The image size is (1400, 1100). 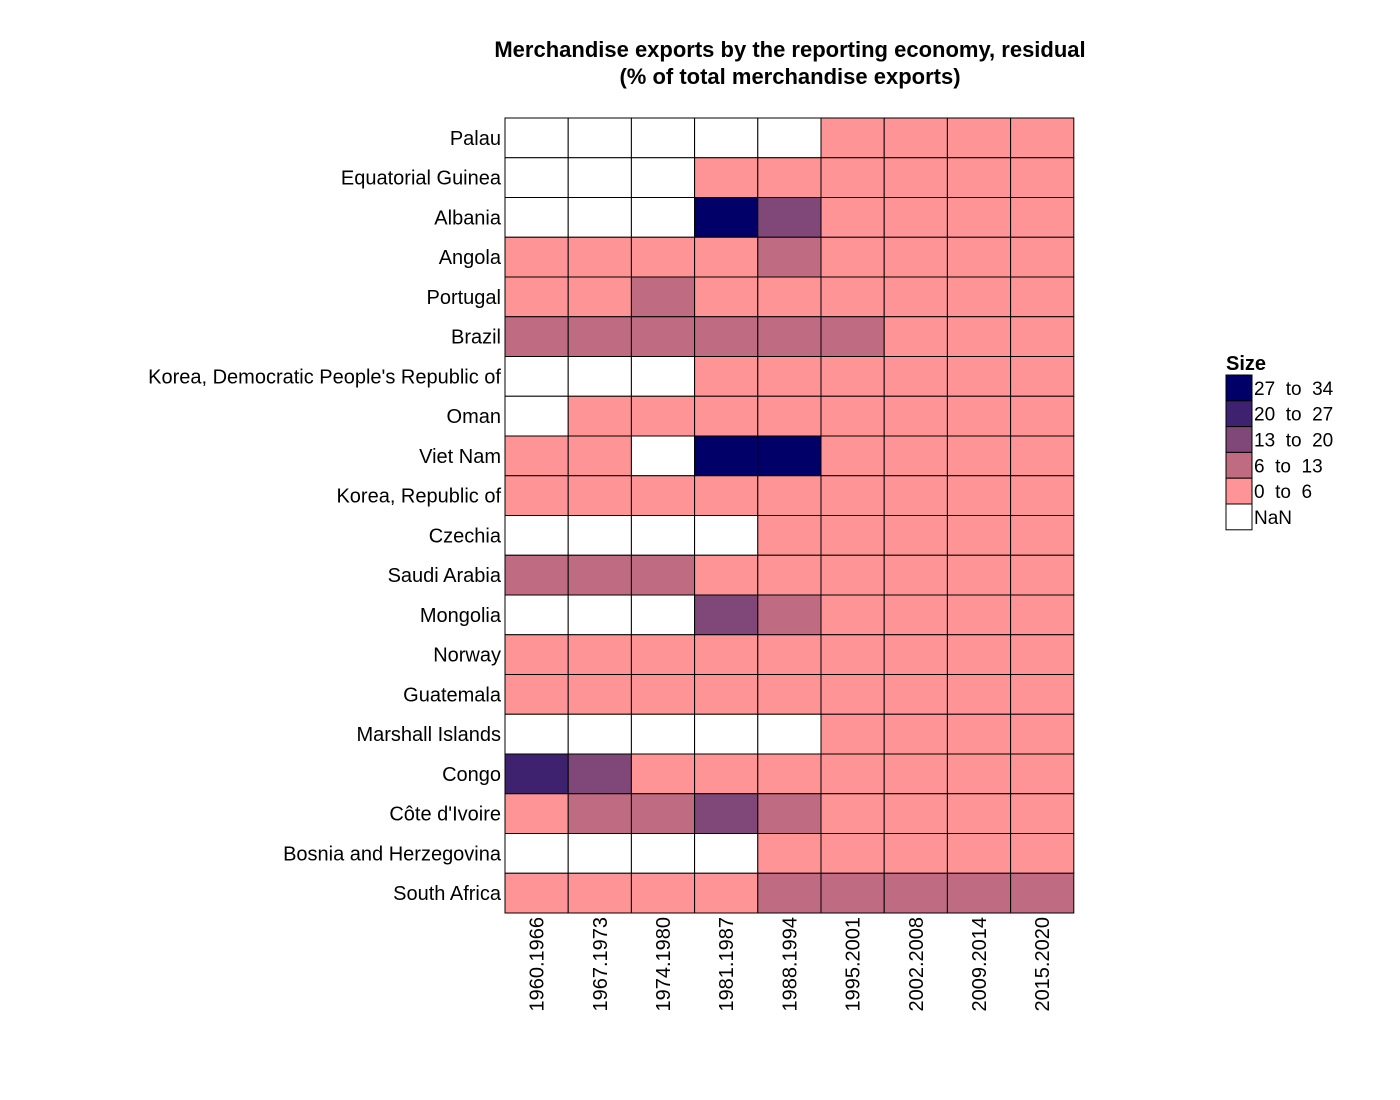 What do you see at coordinates (1293, 441) in the screenshot?
I see `legend-label: 13 to 20` at bounding box center [1293, 441].